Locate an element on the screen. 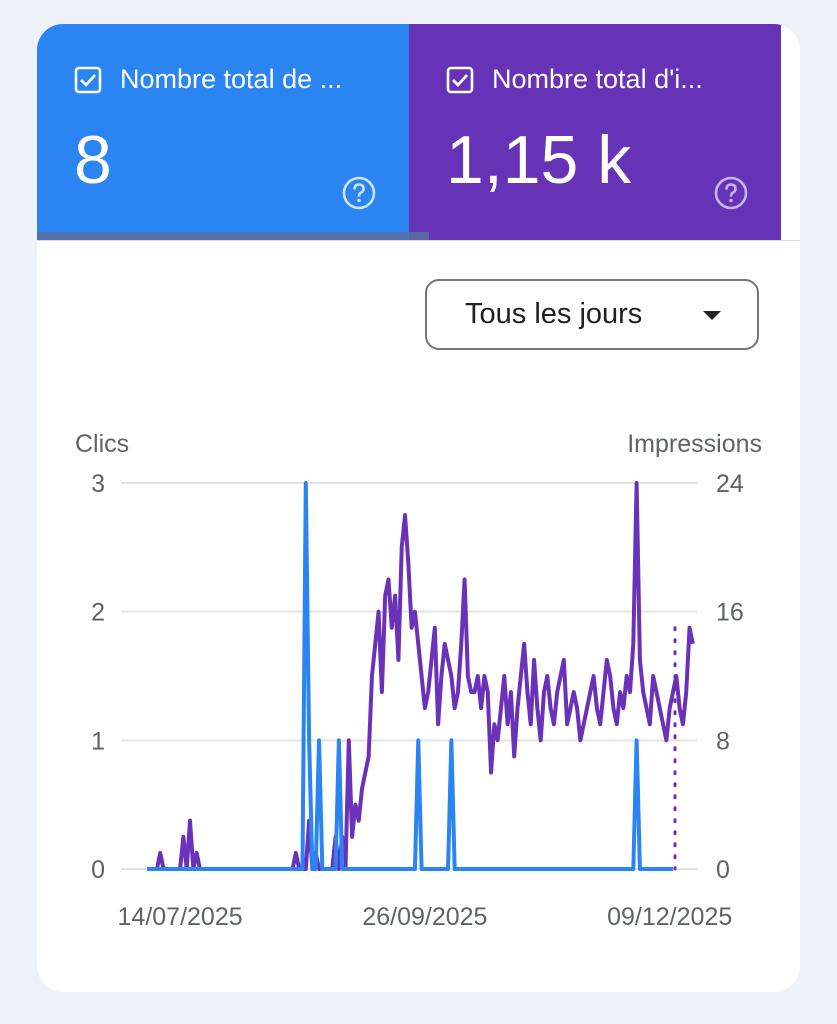 The image size is (837, 1024). x-tick-label: 14/07/2025 is located at coordinates (180, 917).